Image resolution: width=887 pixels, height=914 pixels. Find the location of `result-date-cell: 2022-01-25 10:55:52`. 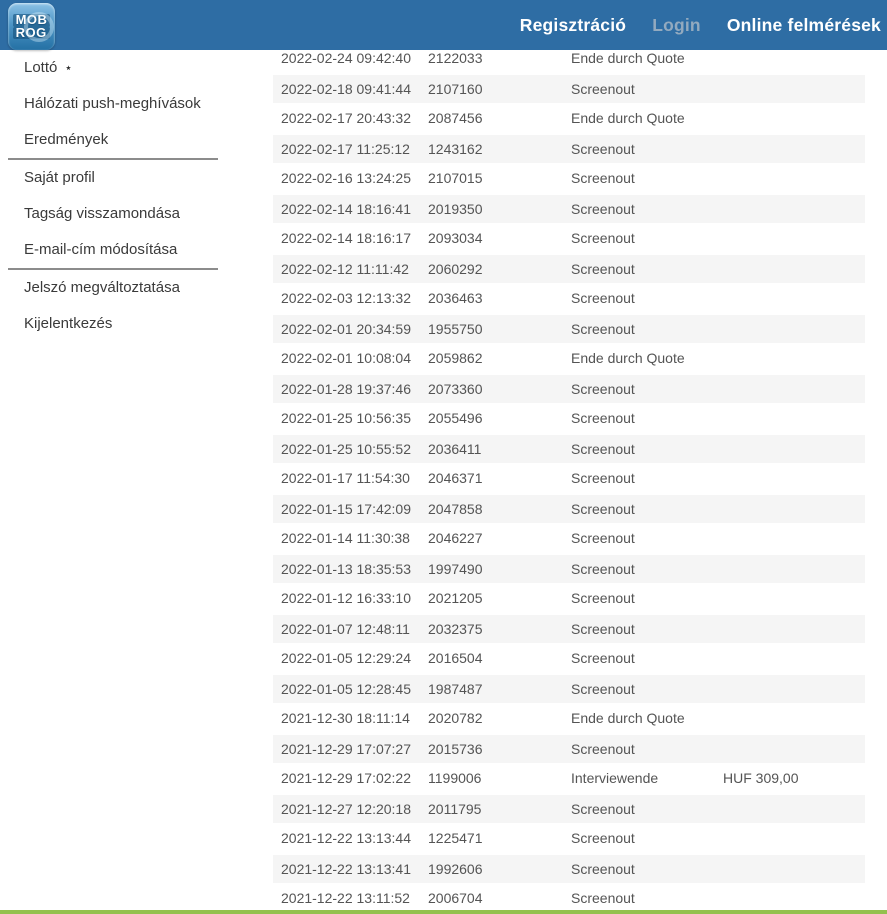

result-date-cell: 2022-01-25 10:55:52 is located at coordinates (346, 449).